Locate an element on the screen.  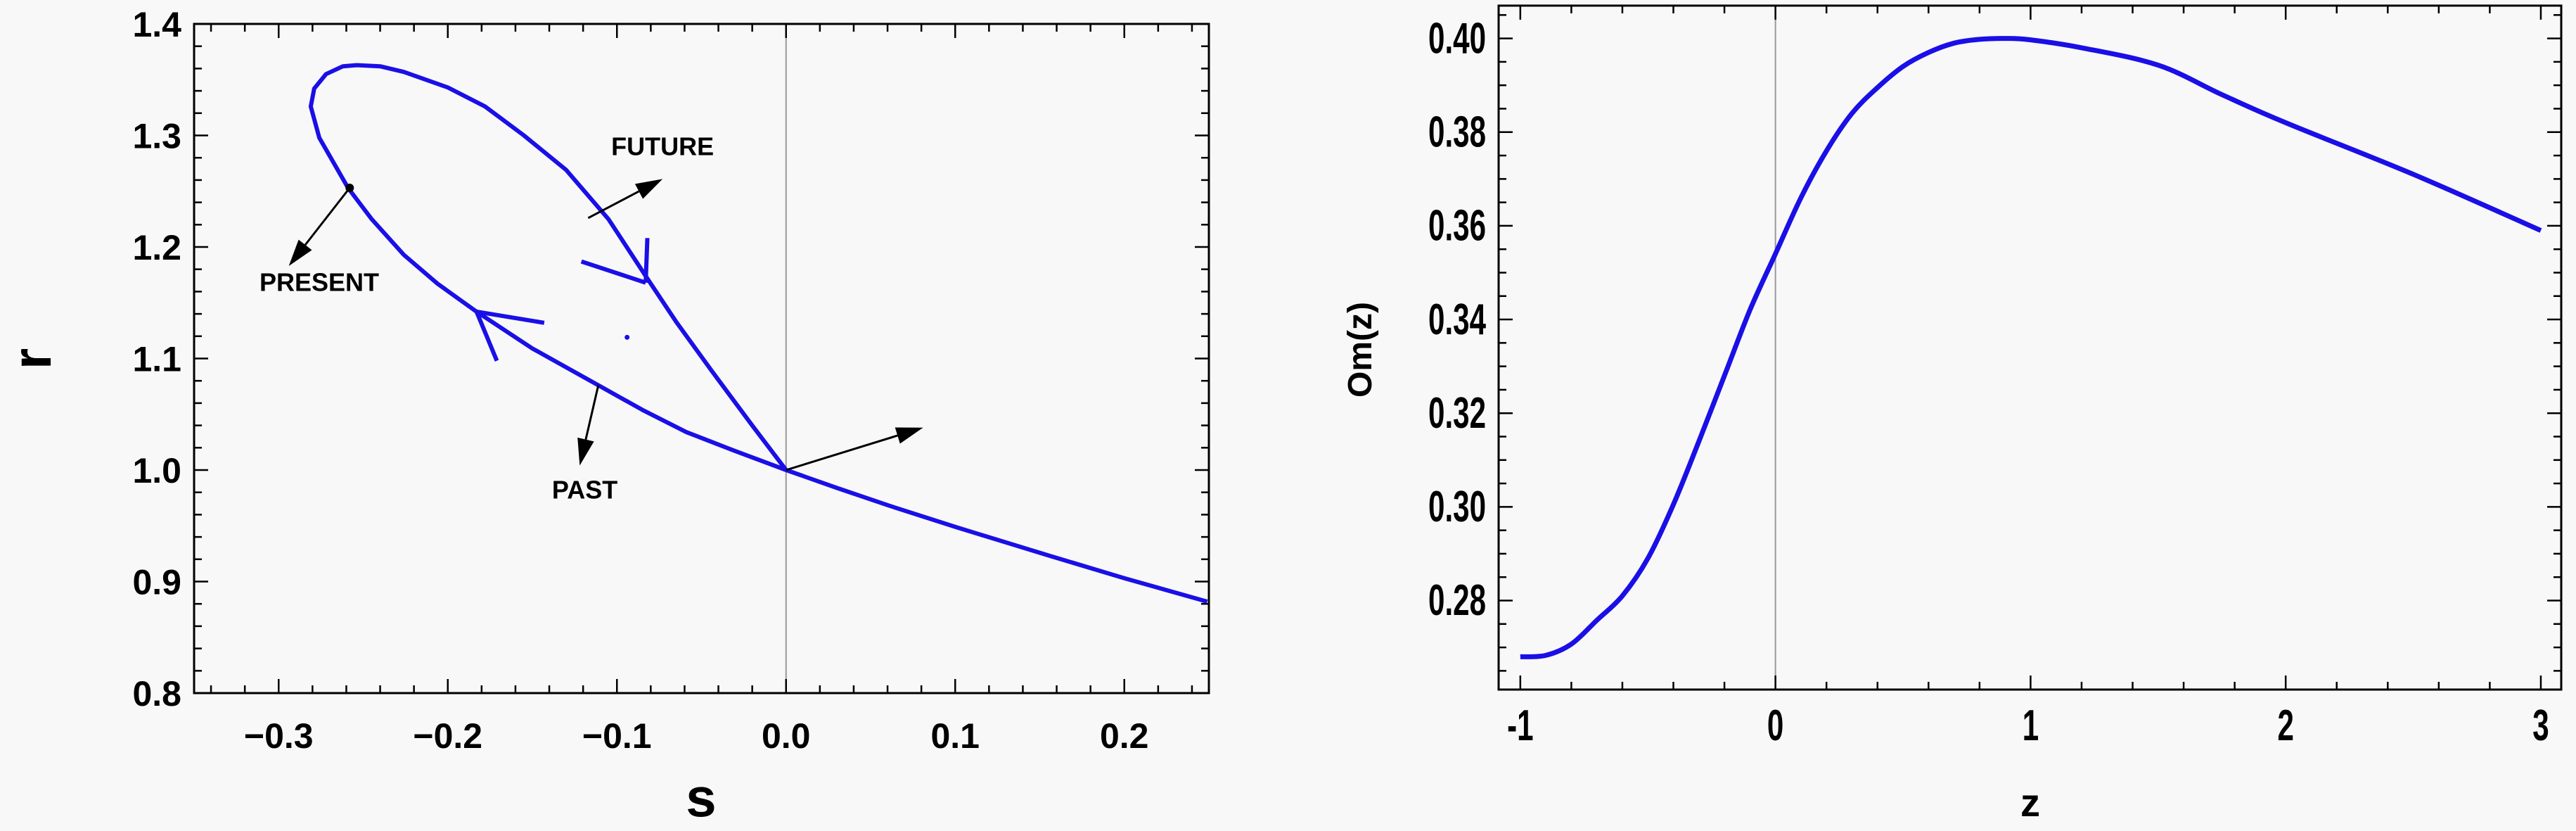
x-axis-title-s: s is located at coordinates (701, 797).